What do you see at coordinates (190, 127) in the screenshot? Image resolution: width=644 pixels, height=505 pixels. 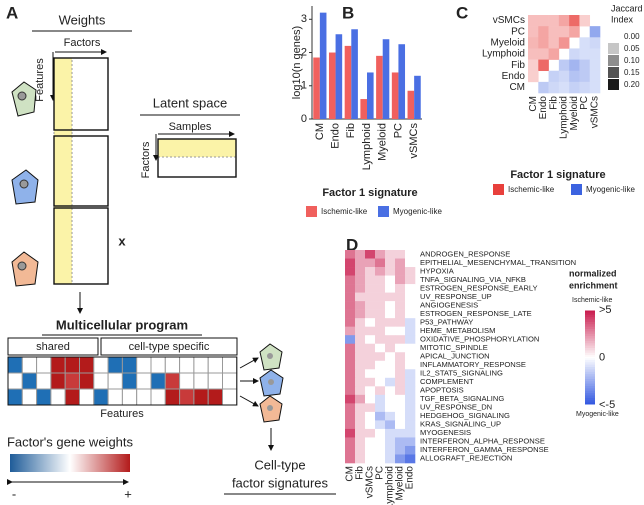 I see `samples-label: Samples` at bounding box center [190, 127].